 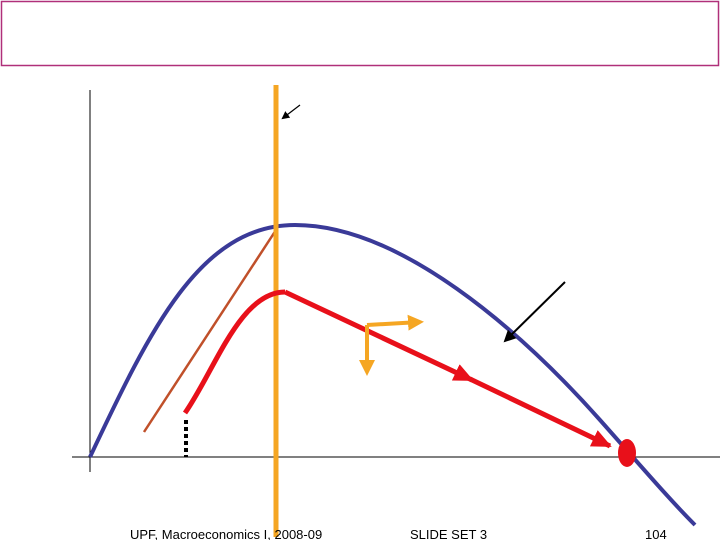 I want to click on title-box, so click(x=360, y=33).